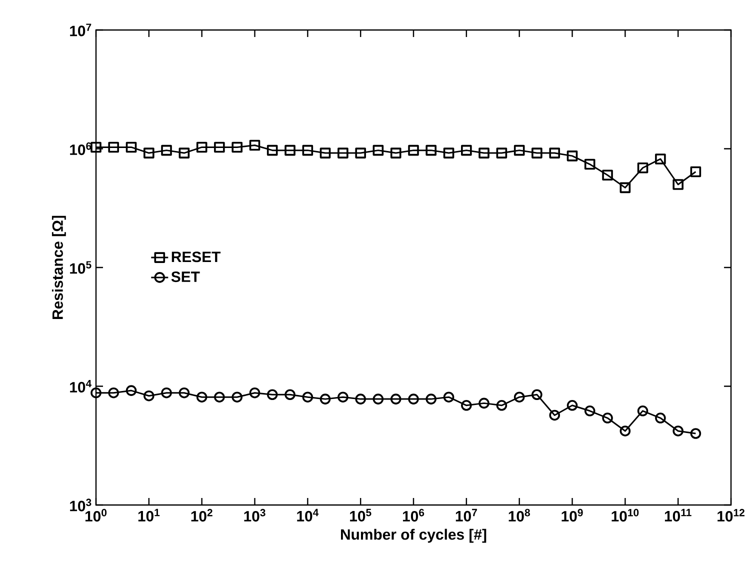 The height and width of the screenshot is (574, 752). I want to click on x-tick-label: 10$^{1}$, so click(149, 515).